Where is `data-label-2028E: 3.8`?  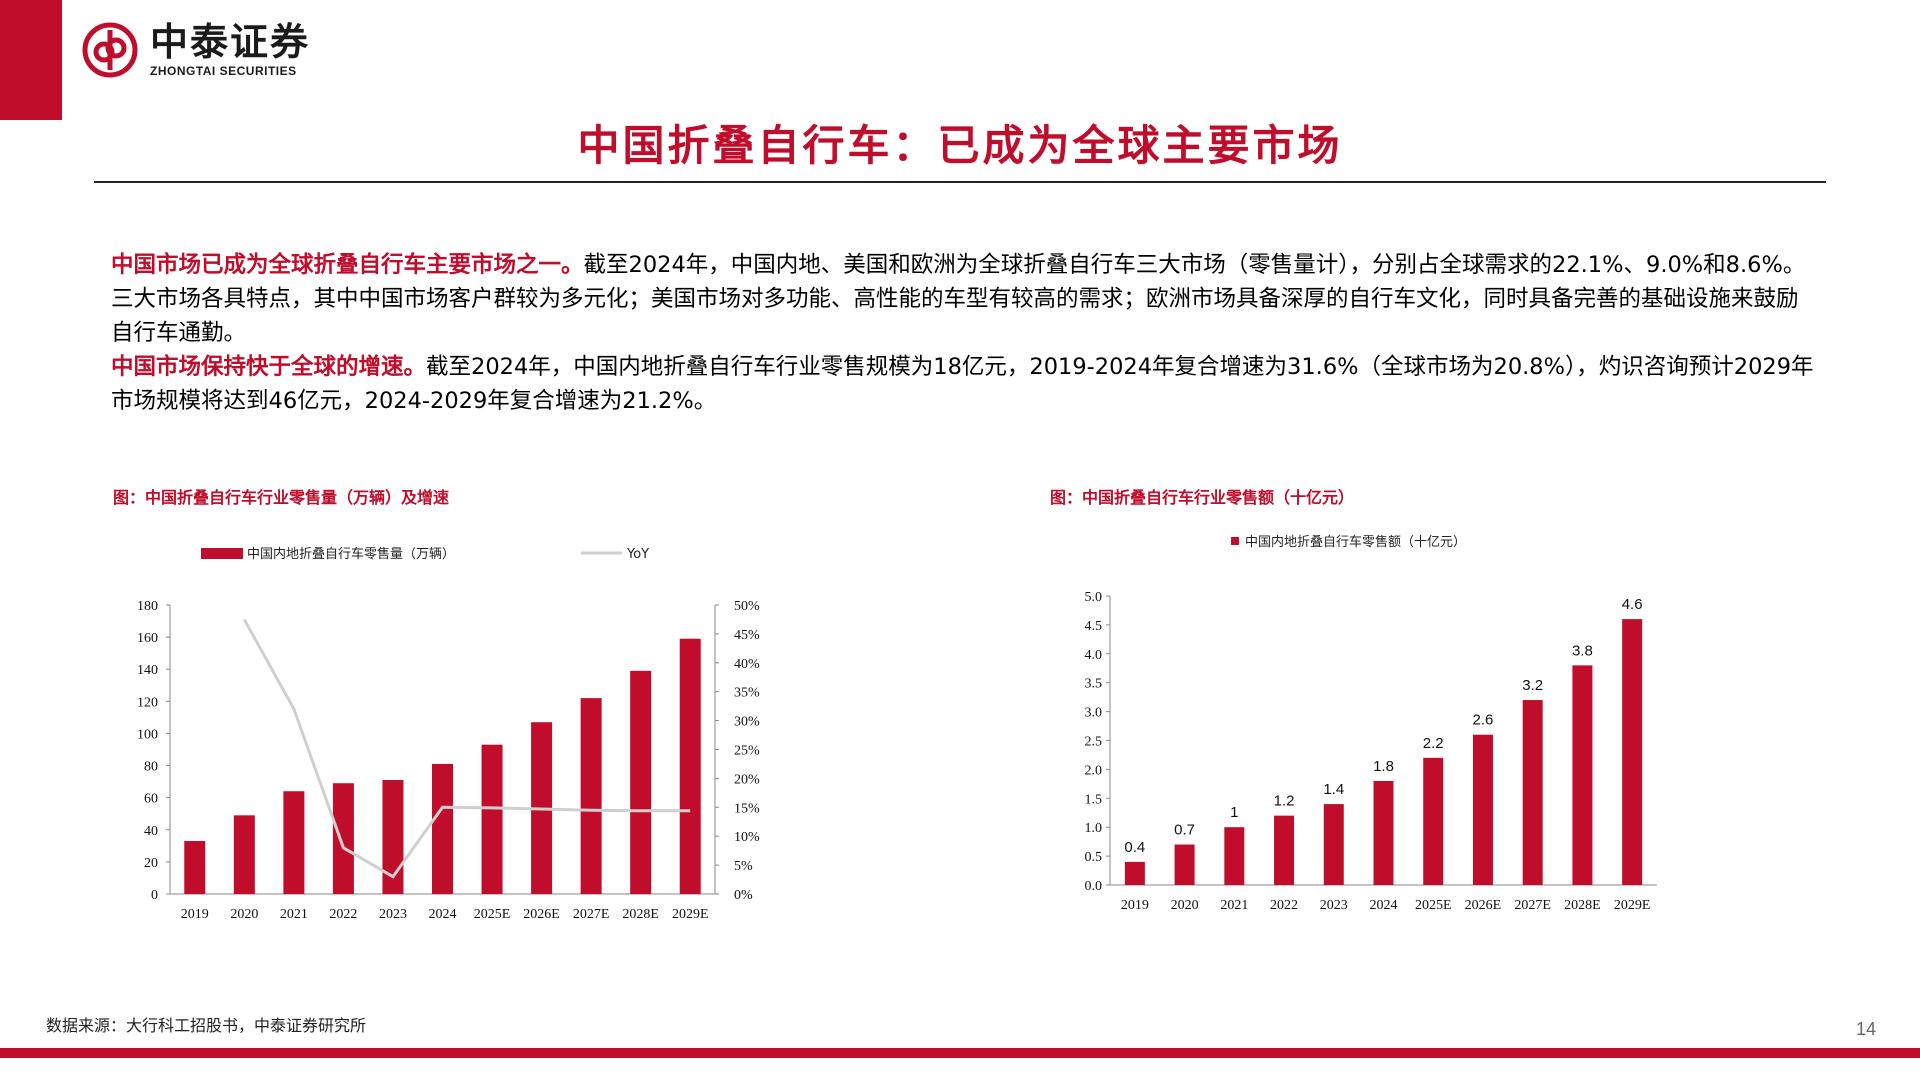 data-label-2028E: 3.8 is located at coordinates (1582, 650).